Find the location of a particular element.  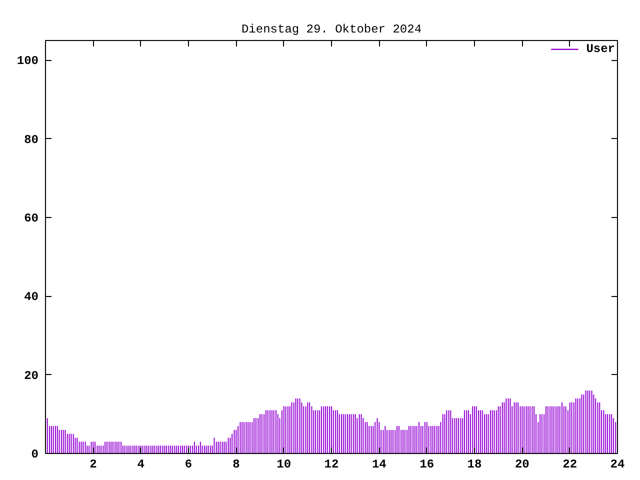

x-tick-label: 4 is located at coordinates (140, 465).